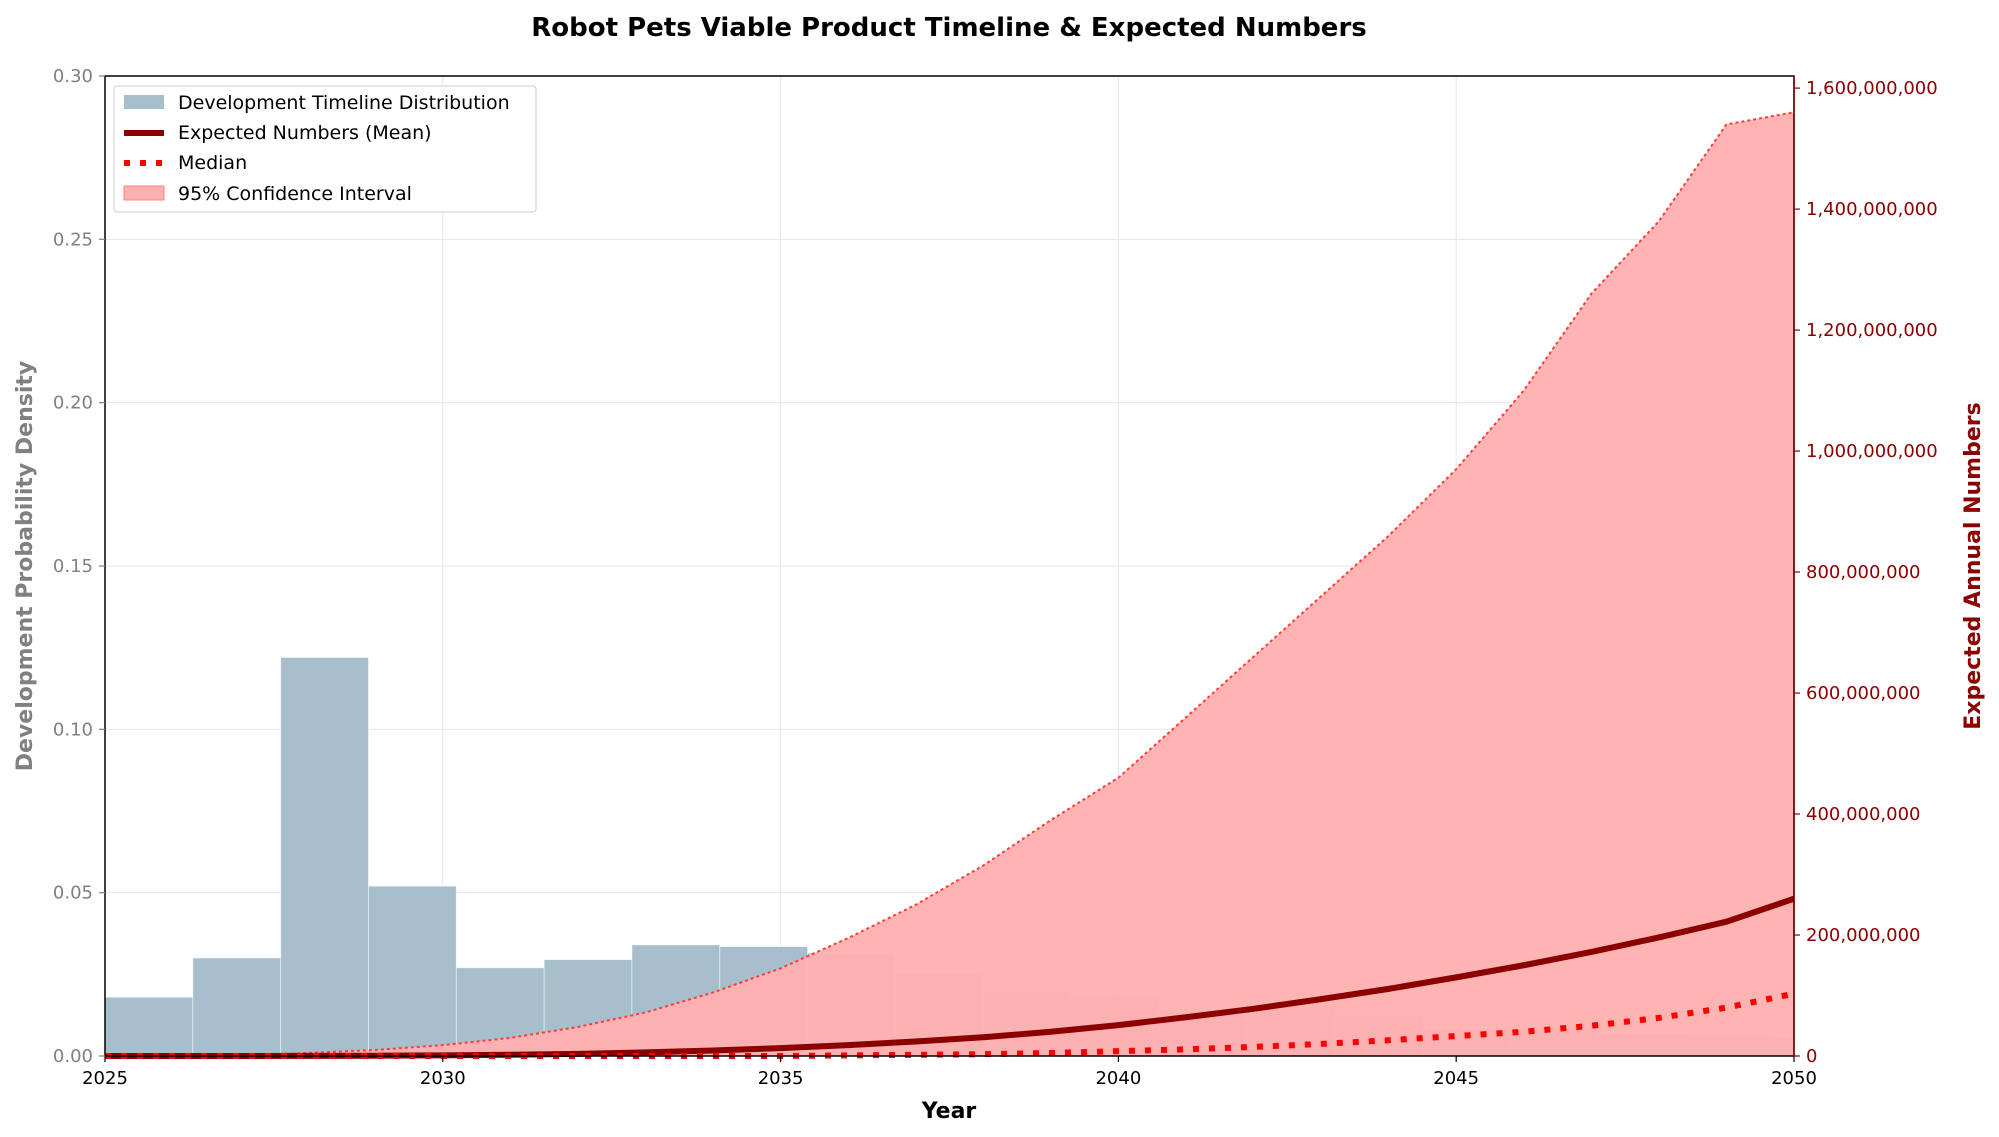 This screenshot has height=1137, width=1999. I want to click on y-left-tick-label: 0.05, so click(73, 893).